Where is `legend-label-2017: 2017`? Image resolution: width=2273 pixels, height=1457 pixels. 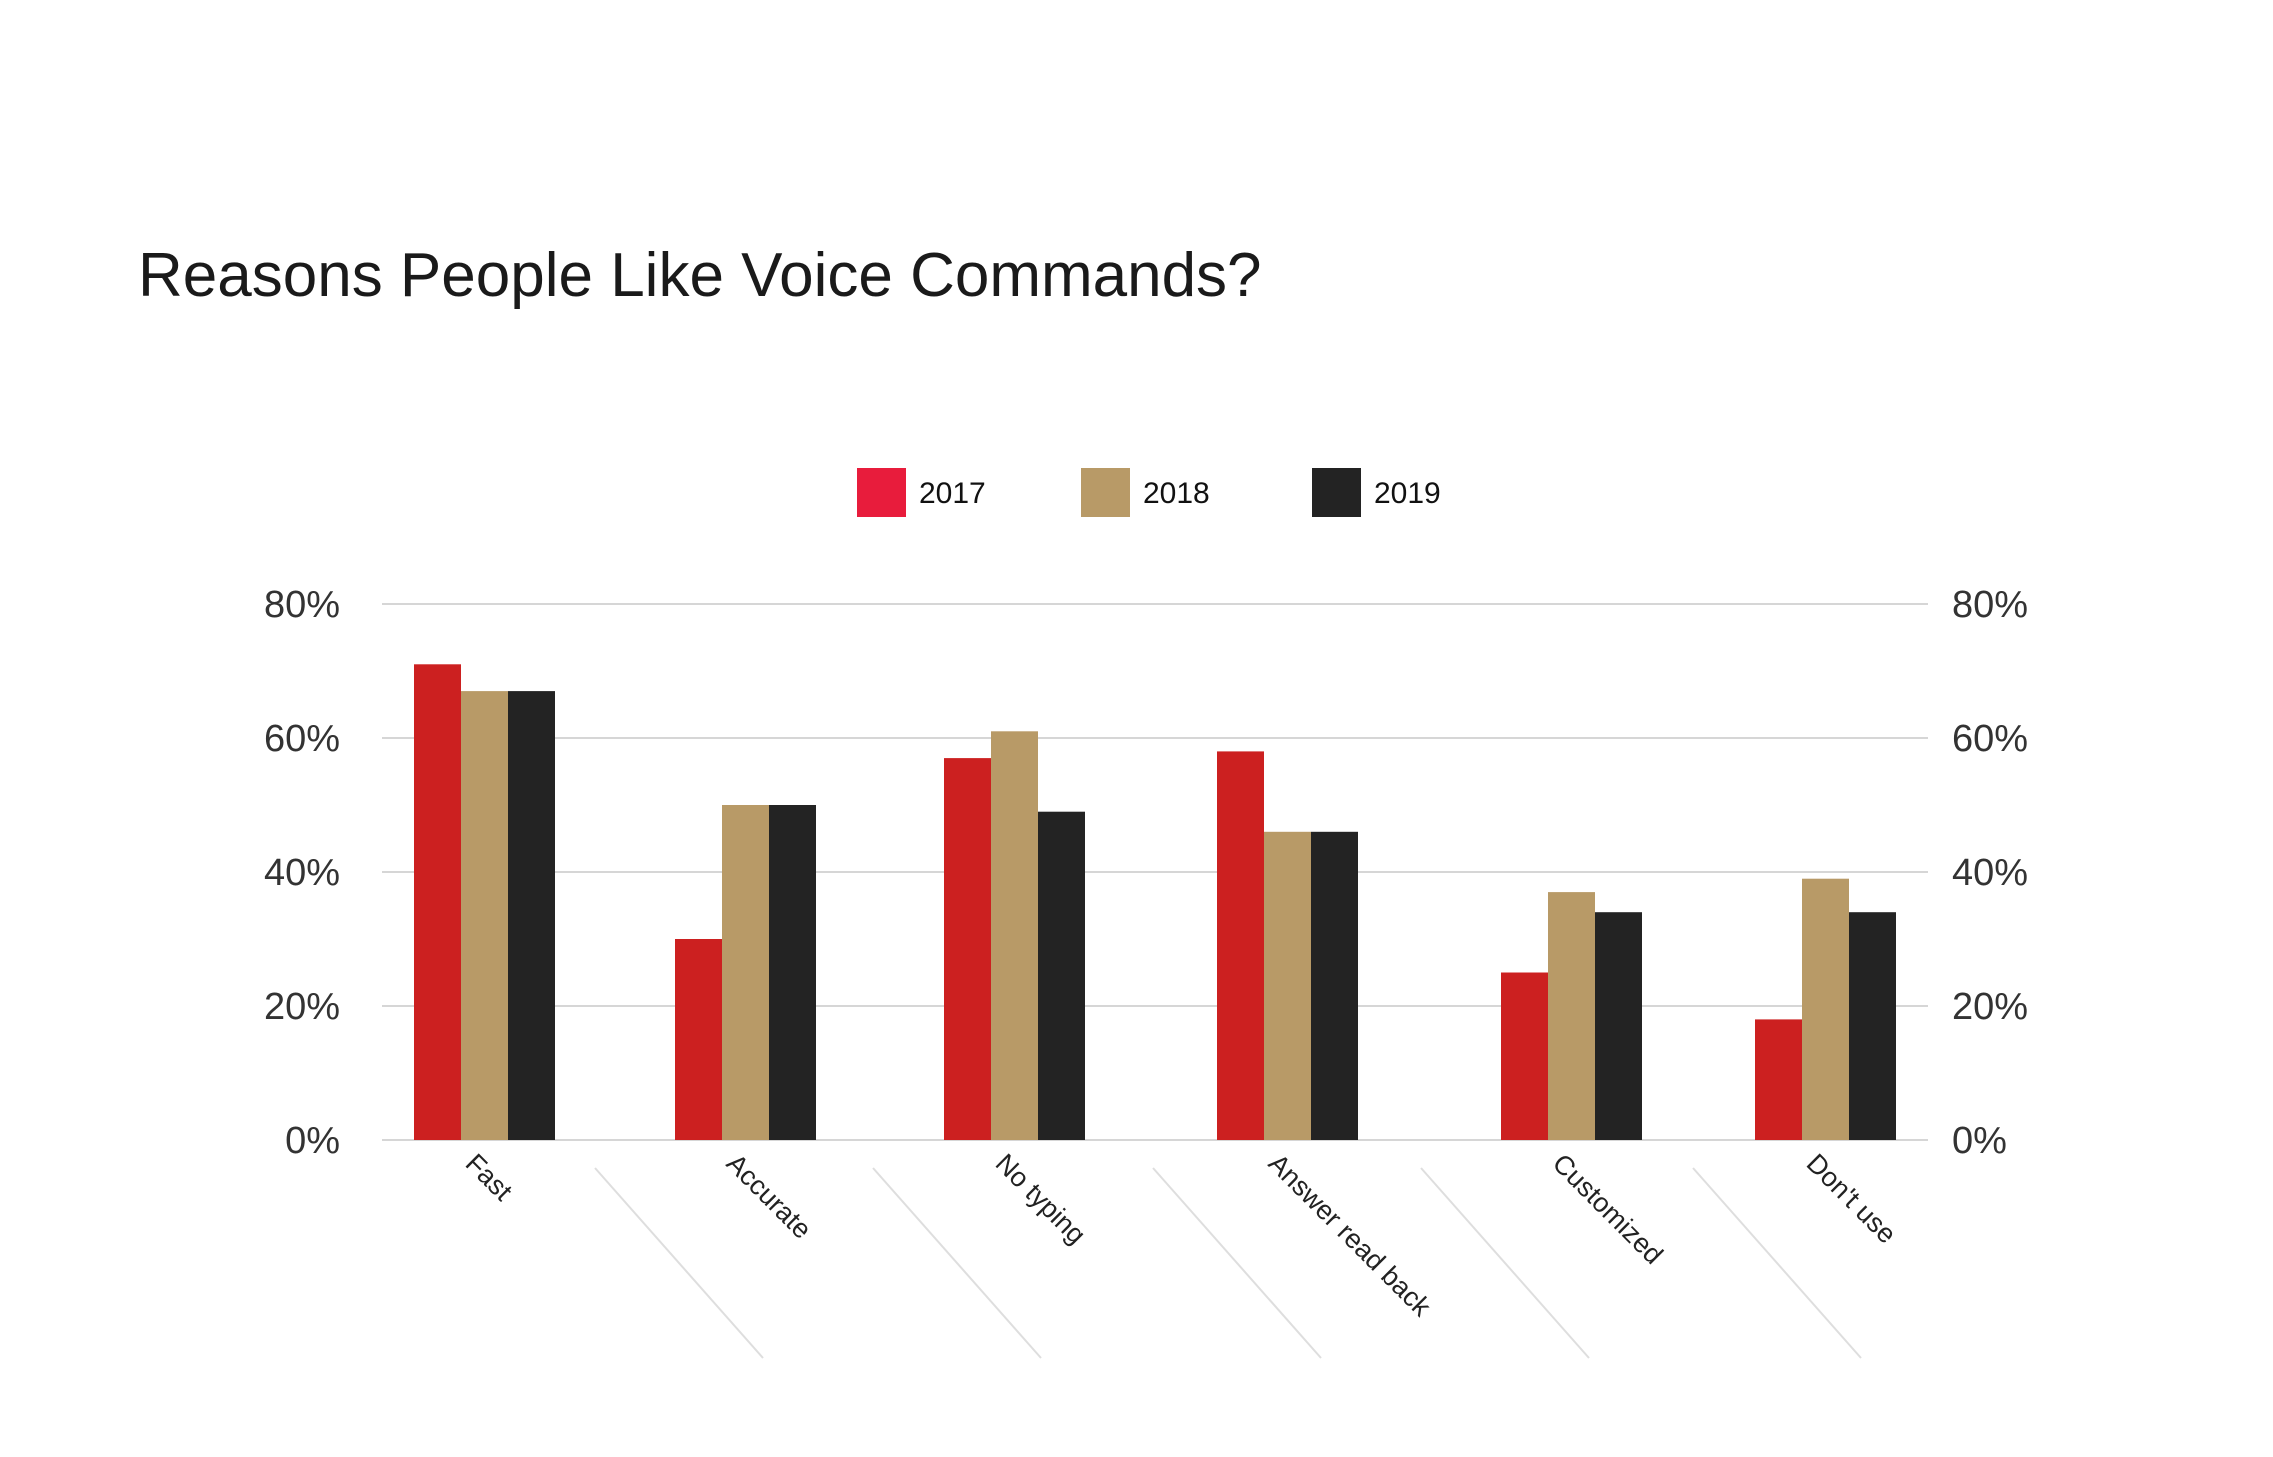
legend-label-2017: 2017 is located at coordinates (952, 493).